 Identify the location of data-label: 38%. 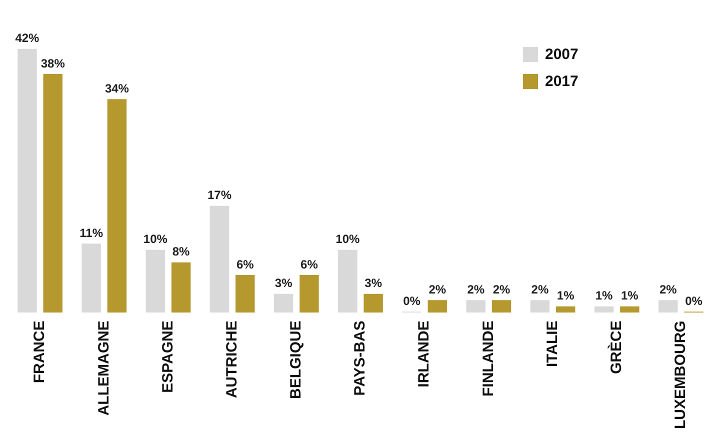
(53, 63).